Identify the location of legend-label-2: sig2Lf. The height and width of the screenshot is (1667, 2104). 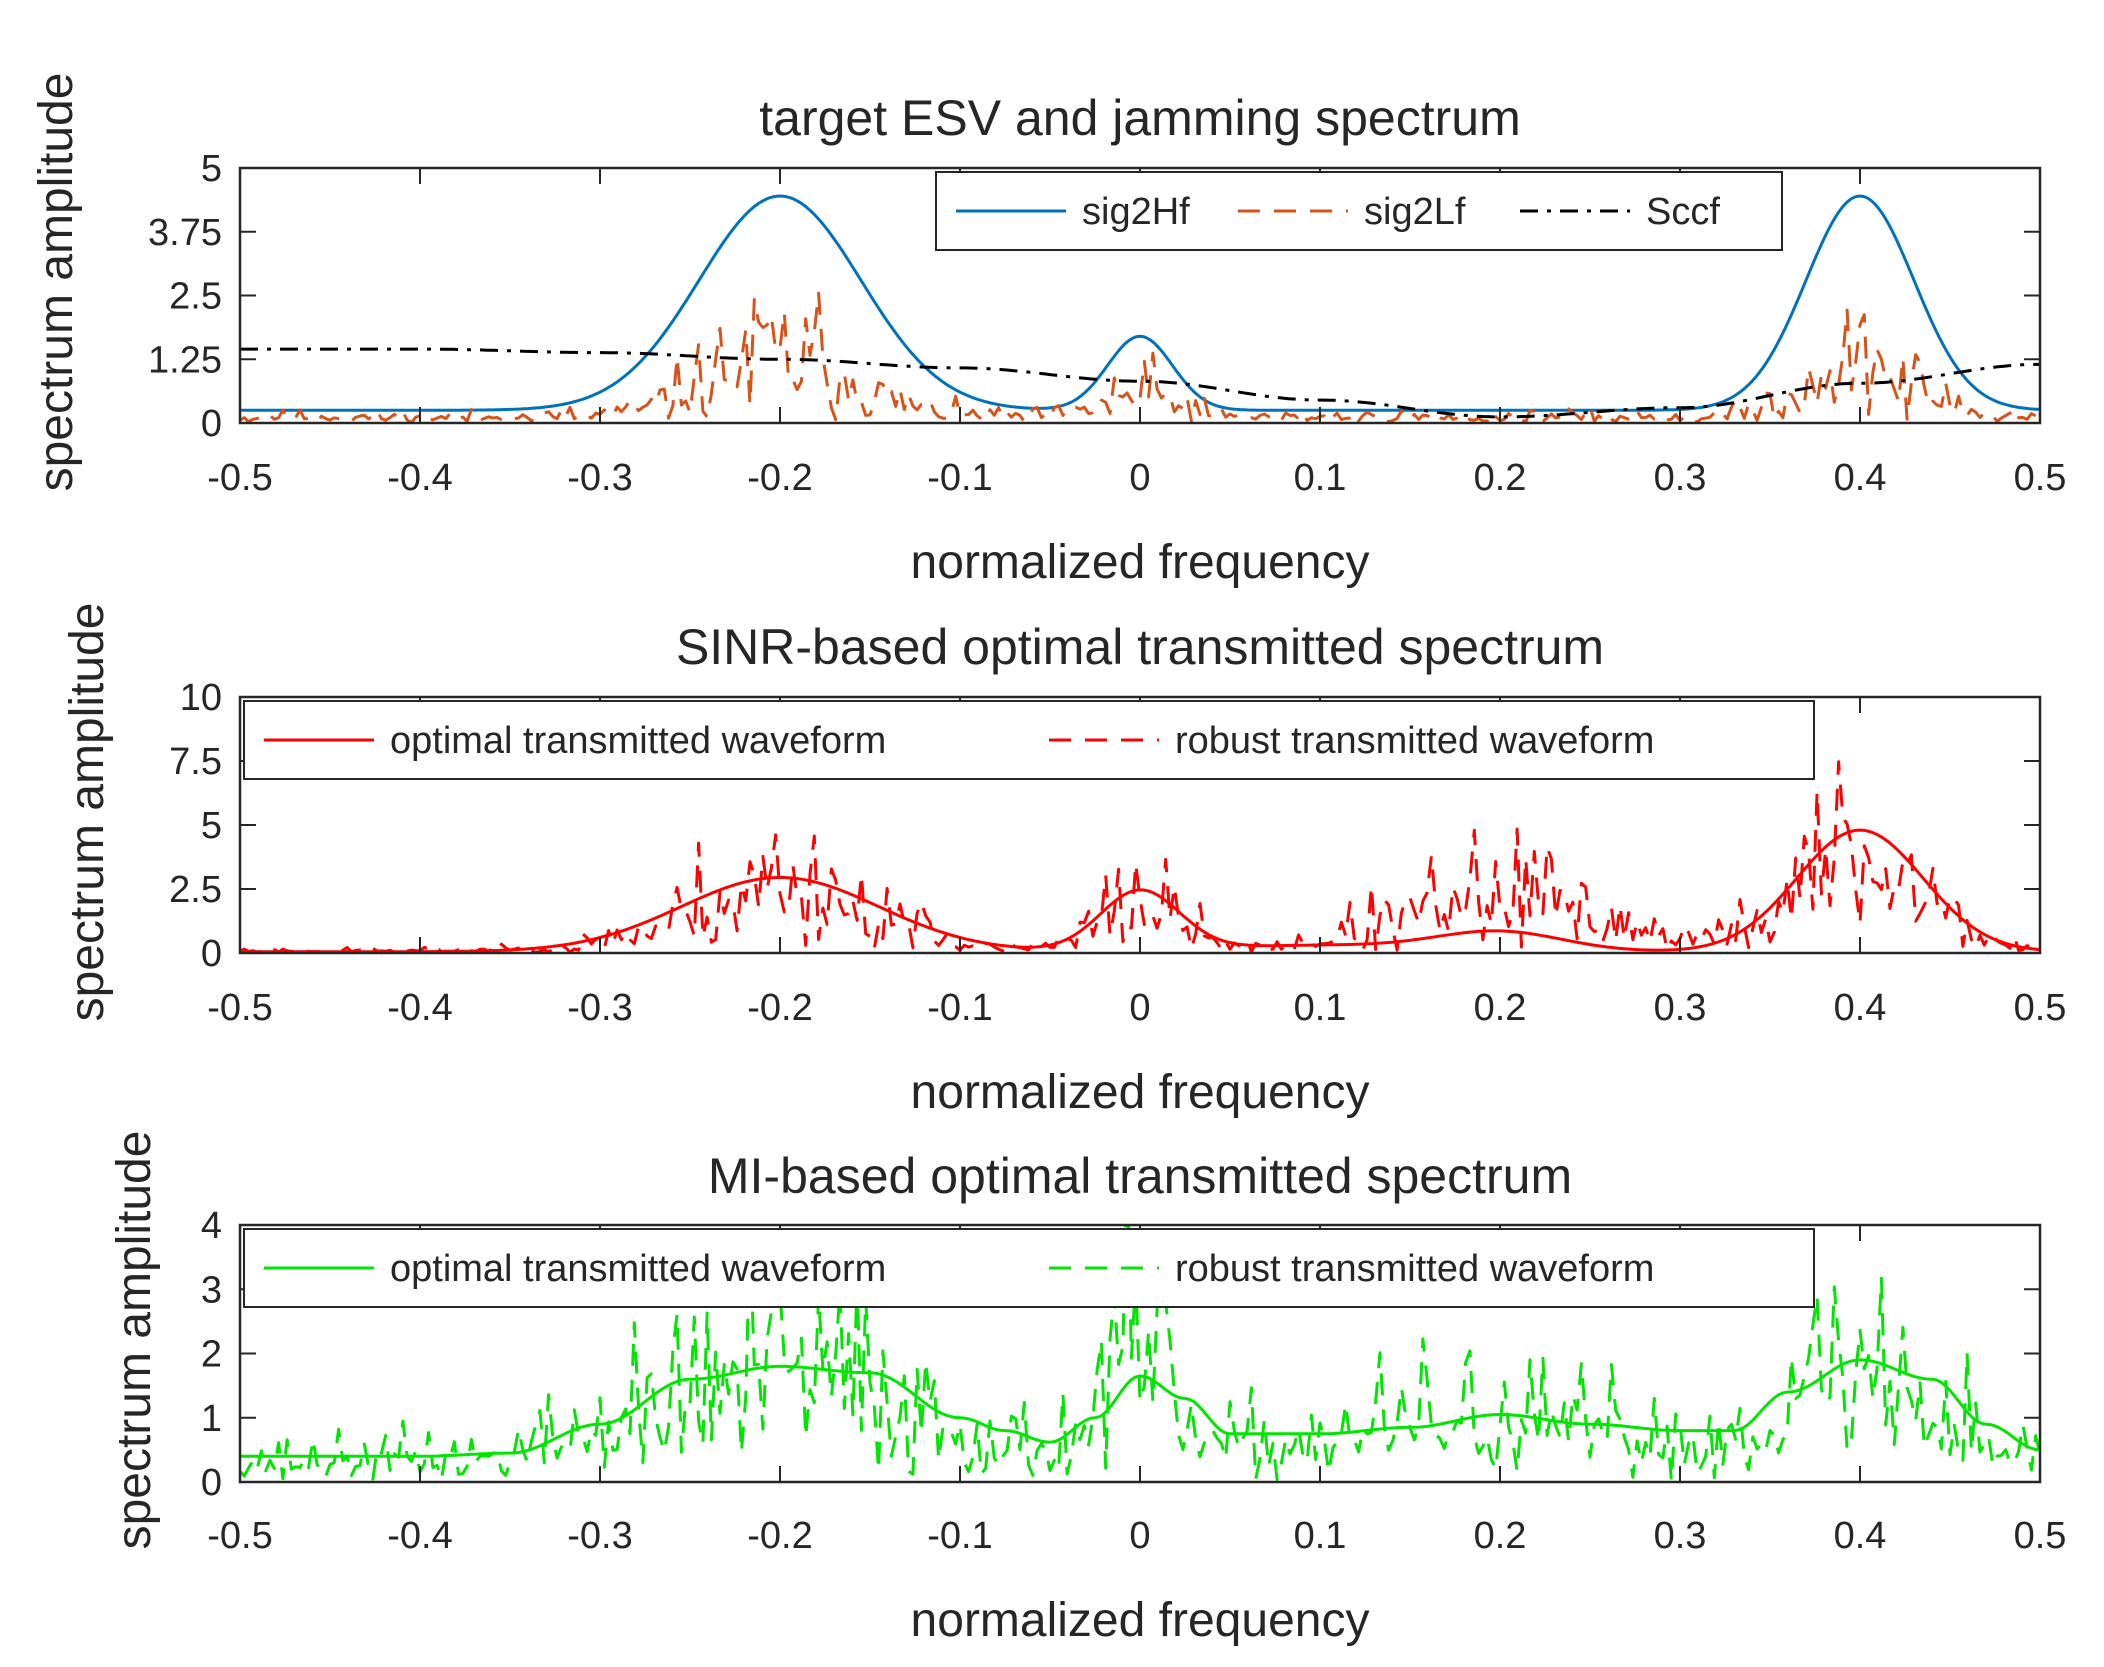
(1415, 212).